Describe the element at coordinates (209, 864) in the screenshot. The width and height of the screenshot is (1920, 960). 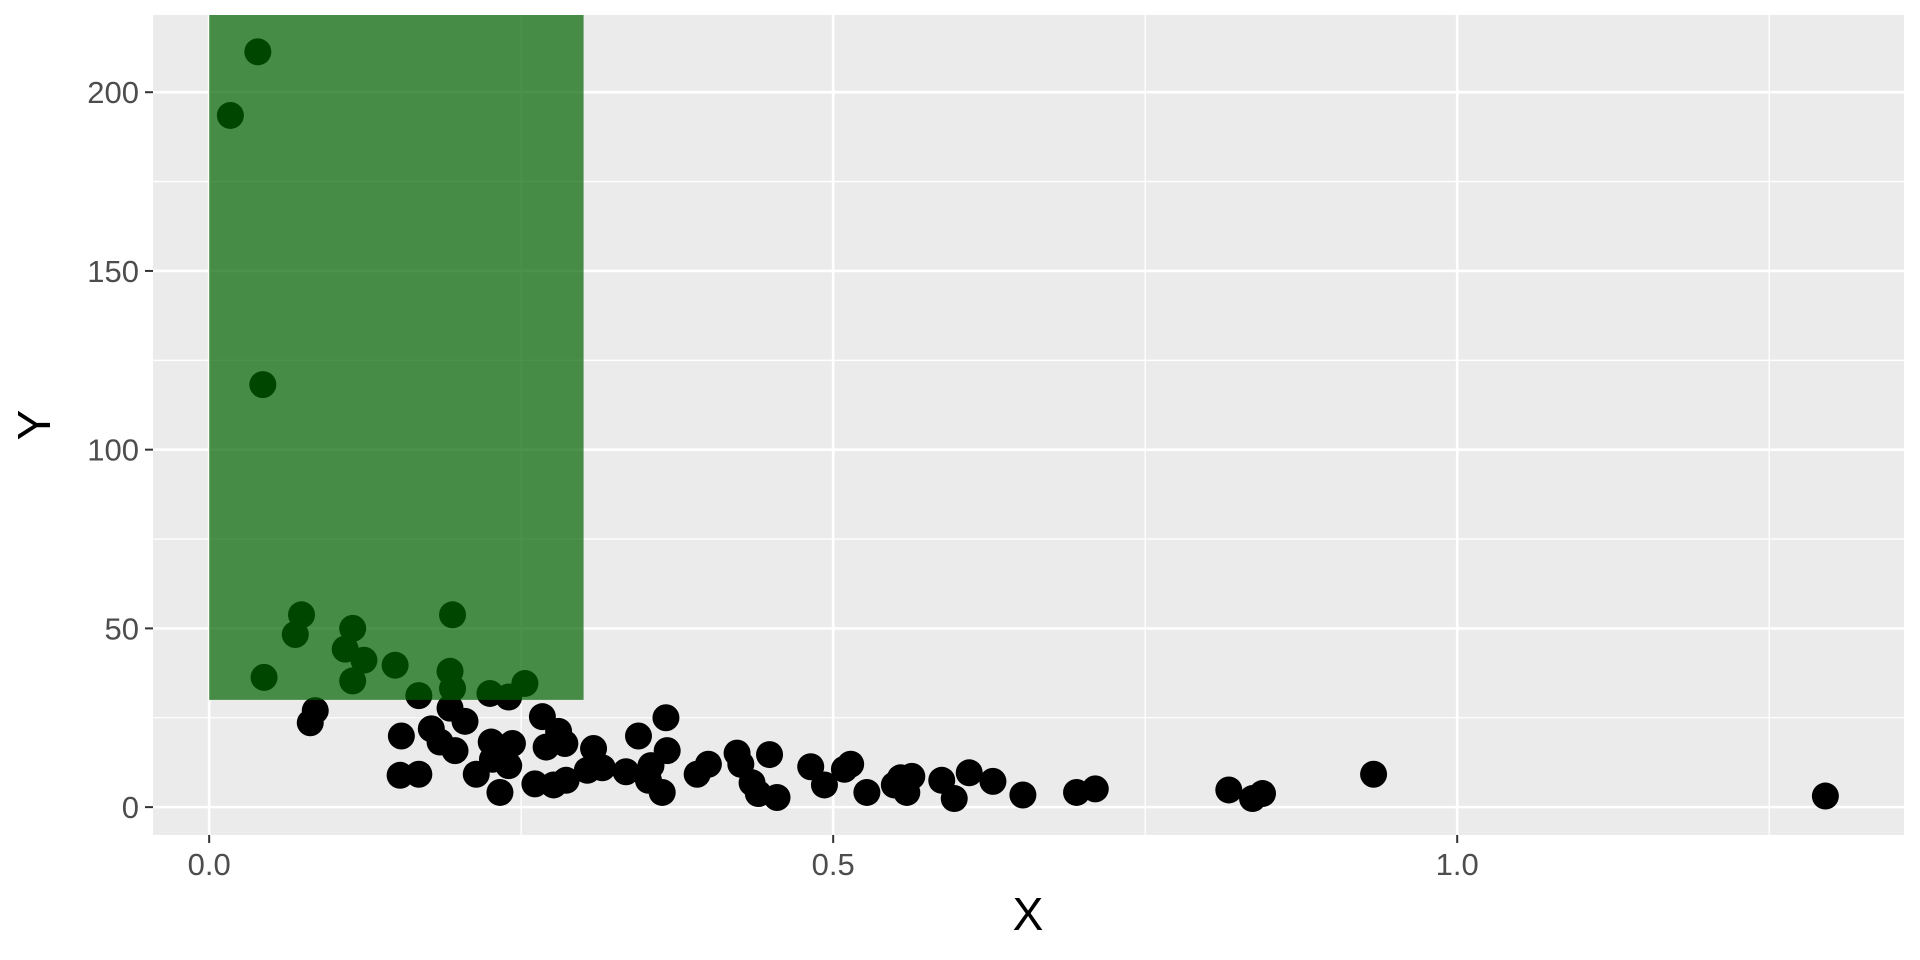
I see `x-tick-label: 0.0` at that location.